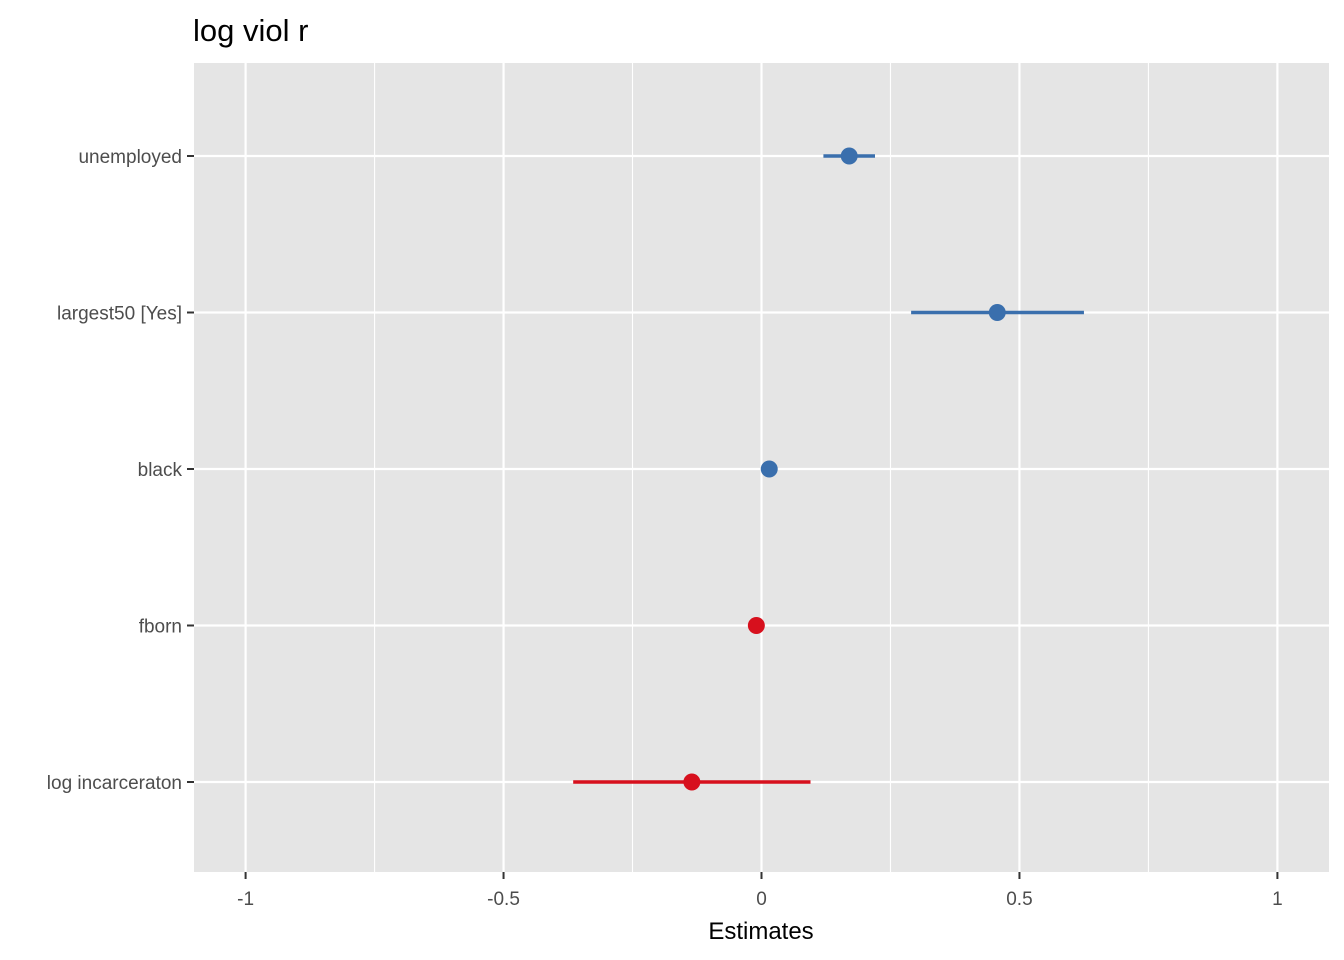  I want to click on y-tick-label: largest50 [Yes], so click(119, 314).